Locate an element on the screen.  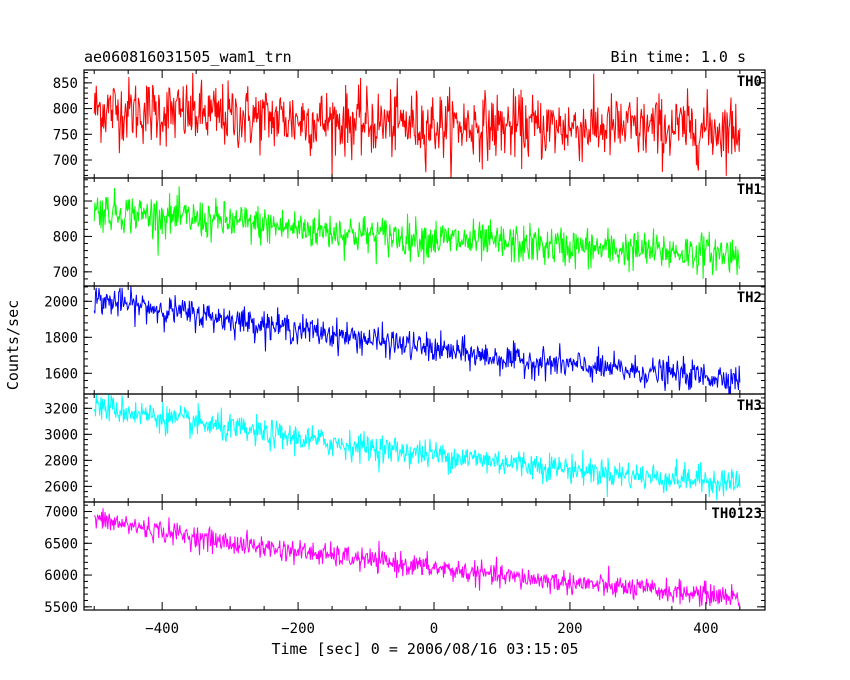
y-tick-label: 6000 is located at coordinates (61, 576).